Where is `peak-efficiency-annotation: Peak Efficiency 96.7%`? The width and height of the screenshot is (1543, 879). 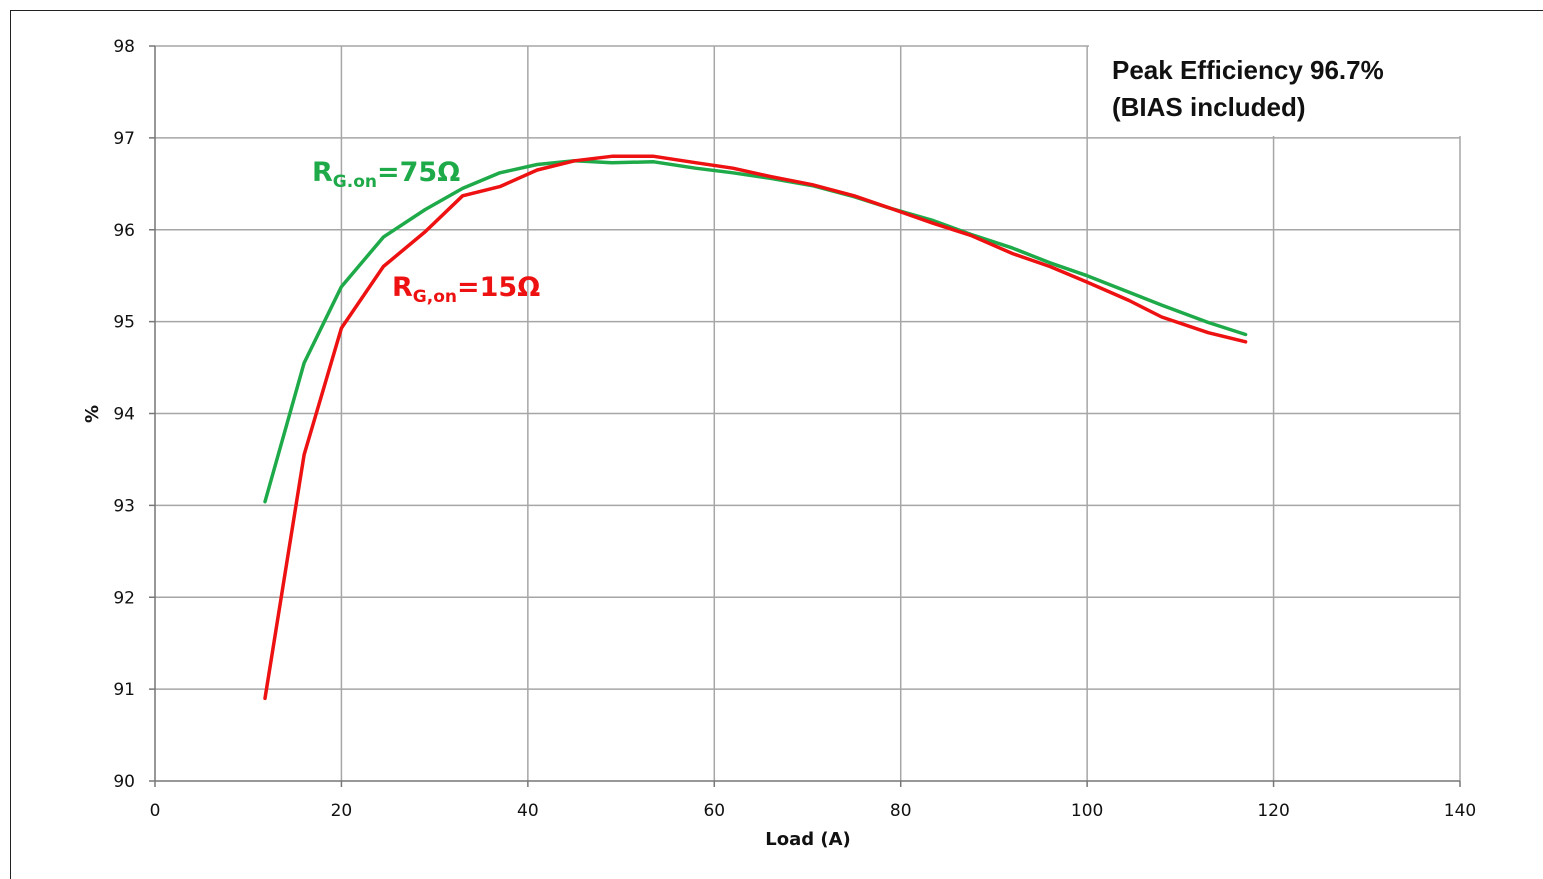
peak-efficiency-annotation: Peak Efficiency 96.7% is located at coordinates (1248, 70).